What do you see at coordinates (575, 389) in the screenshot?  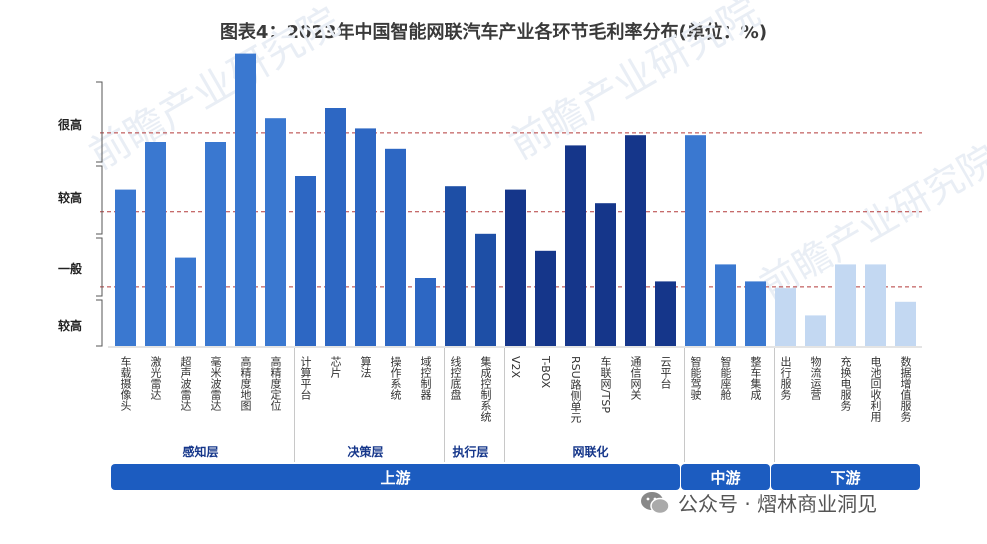 I see `x-tick-label: RSU路侧单元` at bounding box center [575, 389].